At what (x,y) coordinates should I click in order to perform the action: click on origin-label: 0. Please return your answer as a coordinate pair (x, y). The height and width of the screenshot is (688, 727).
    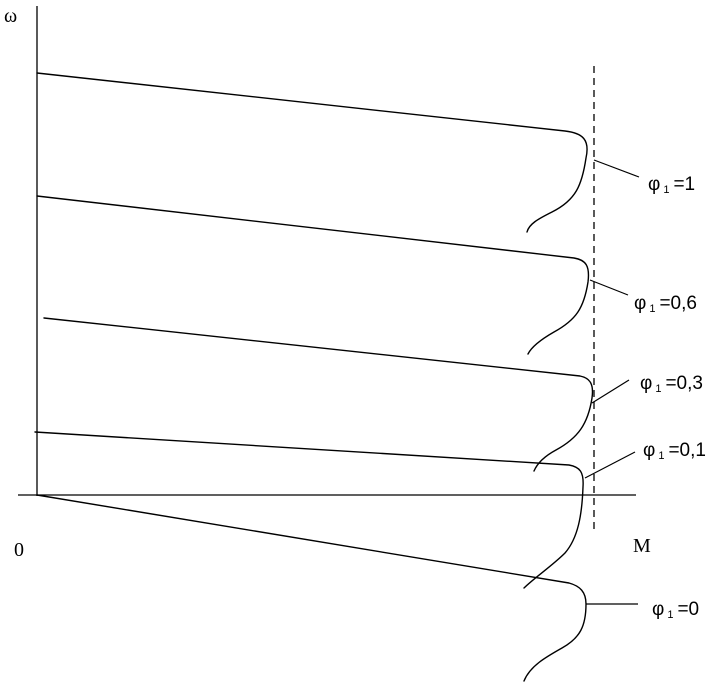
    Looking at the image, I should click on (19, 550).